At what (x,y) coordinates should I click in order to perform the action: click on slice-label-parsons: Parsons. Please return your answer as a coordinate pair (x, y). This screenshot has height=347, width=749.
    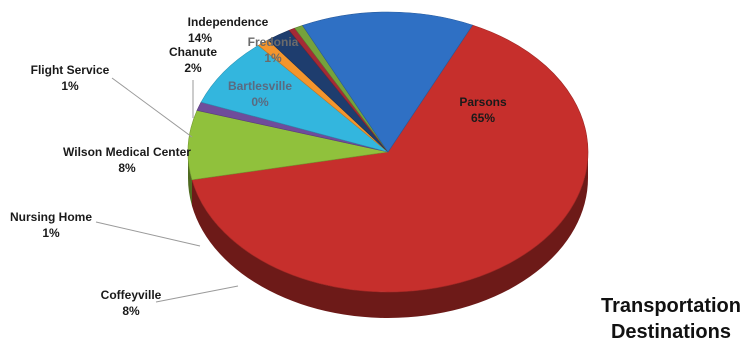
    Looking at the image, I should click on (483, 102).